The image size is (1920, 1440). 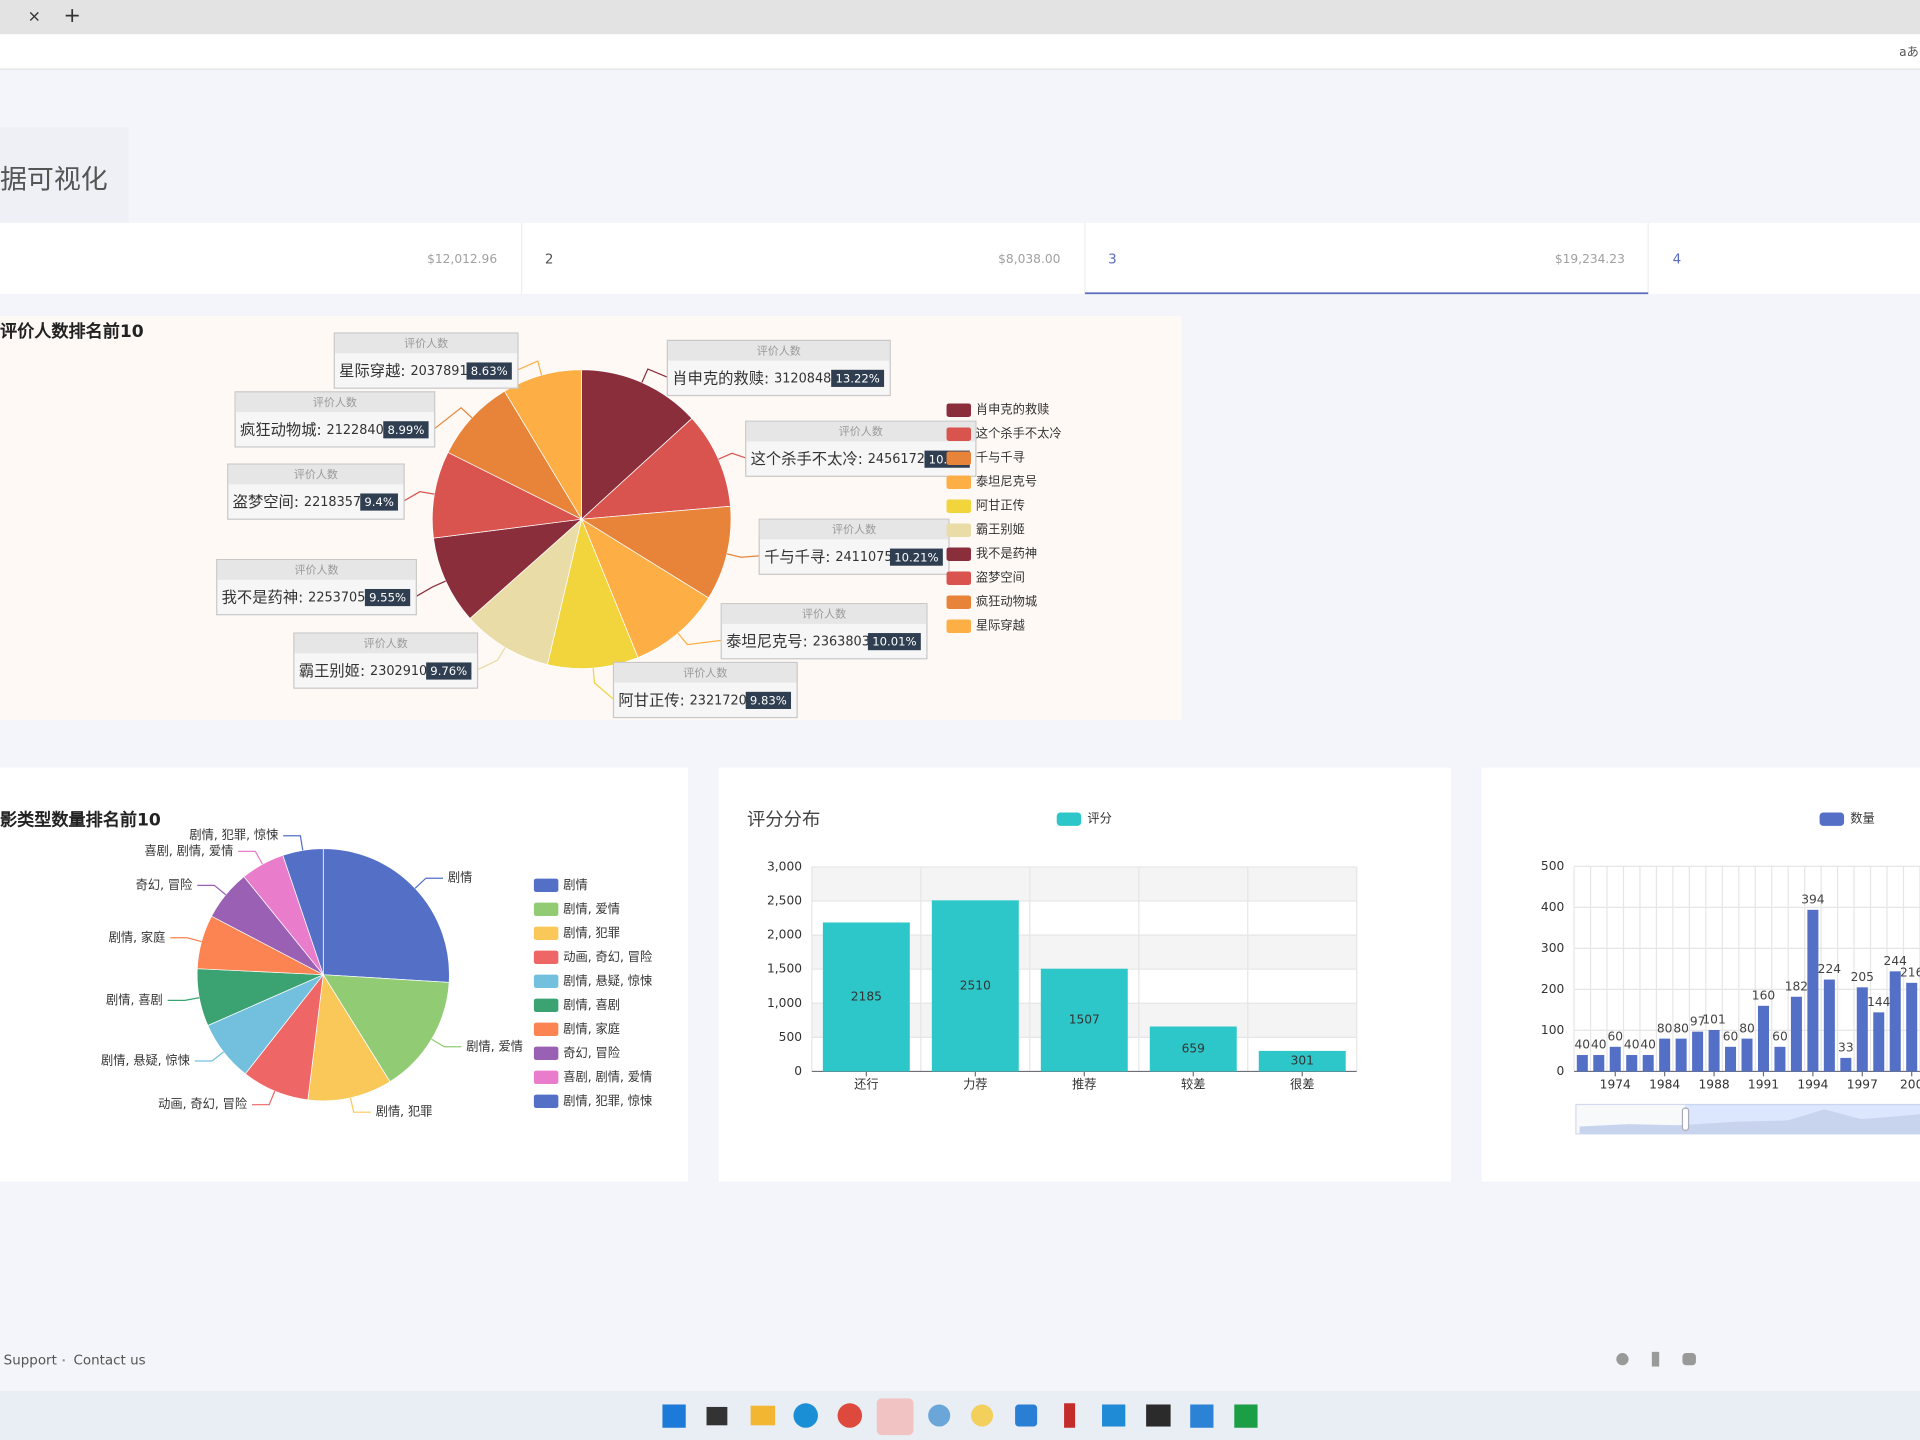 What do you see at coordinates (72, 331) in the screenshot?
I see `chart-title: 评价人数排名前10` at bounding box center [72, 331].